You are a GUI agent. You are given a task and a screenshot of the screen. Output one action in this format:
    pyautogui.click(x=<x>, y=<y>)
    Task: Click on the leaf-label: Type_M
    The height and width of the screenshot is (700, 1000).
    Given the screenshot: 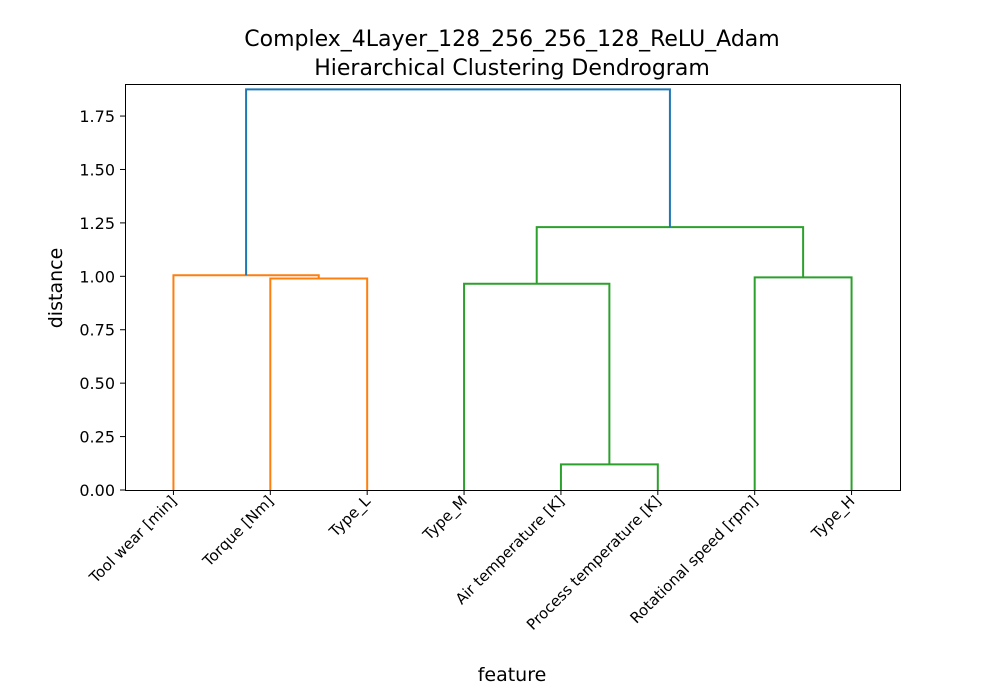 What is the action you would take?
    pyautogui.click(x=445, y=518)
    